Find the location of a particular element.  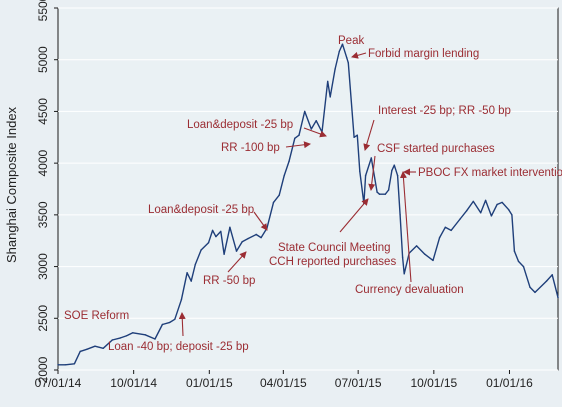

y-tick-label: 4000 is located at coordinates (43, 162).